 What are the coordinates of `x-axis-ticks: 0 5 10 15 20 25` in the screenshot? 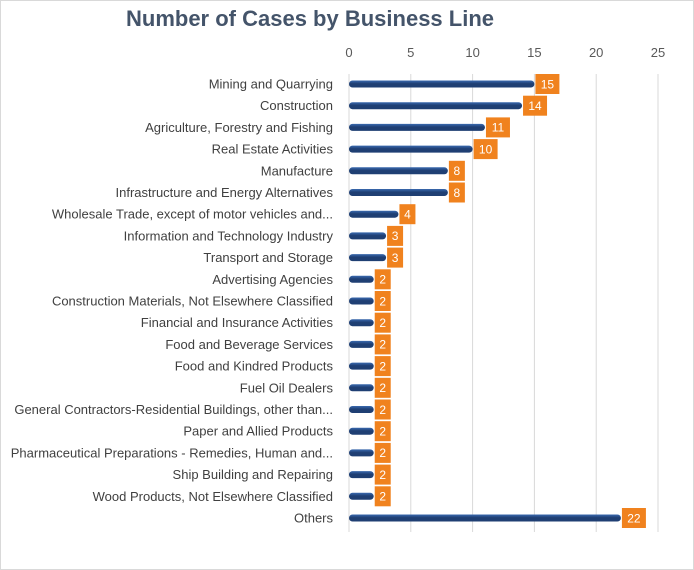 It's located at (505, 52).